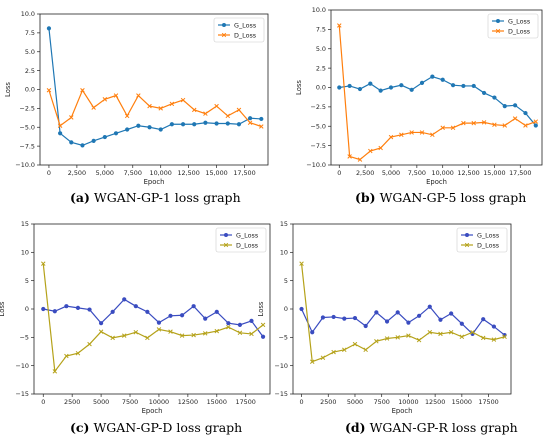 The width and height of the screenshot is (550, 441). Describe the element at coordinates (519, 21) in the screenshot. I see `chart-b-legend-g-loss-label: G_Loss` at that location.